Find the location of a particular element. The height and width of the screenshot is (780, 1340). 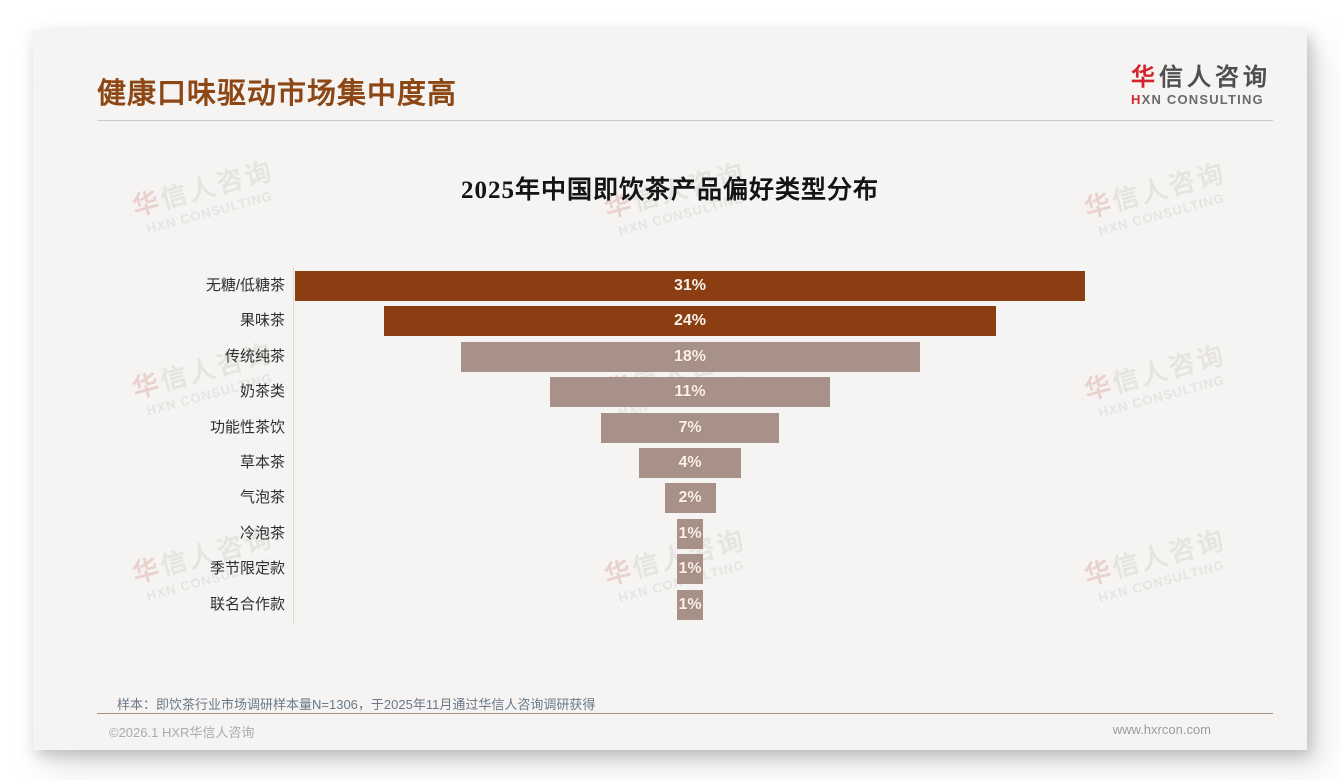

funnel-bar: 31% is located at coordinates (690, 286).